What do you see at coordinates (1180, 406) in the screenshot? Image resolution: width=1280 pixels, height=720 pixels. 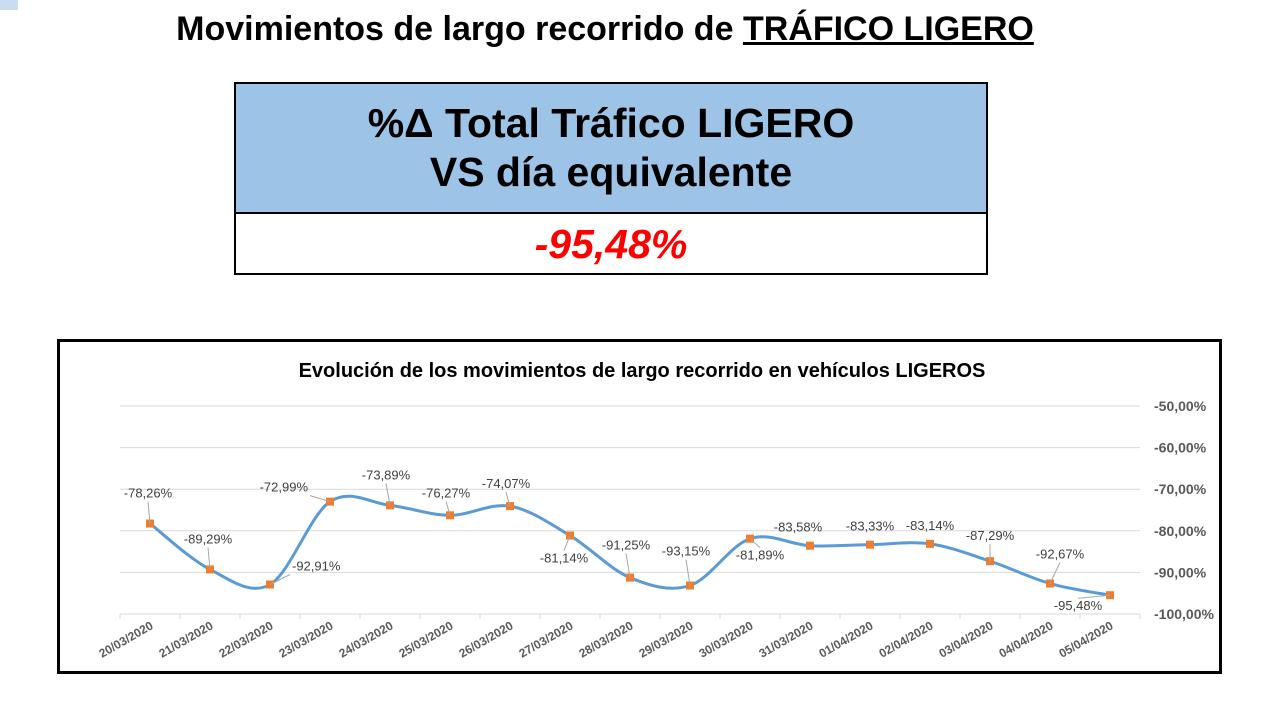 I see `y-tick-label: -50,00%` at bounding box center [1180, 406].